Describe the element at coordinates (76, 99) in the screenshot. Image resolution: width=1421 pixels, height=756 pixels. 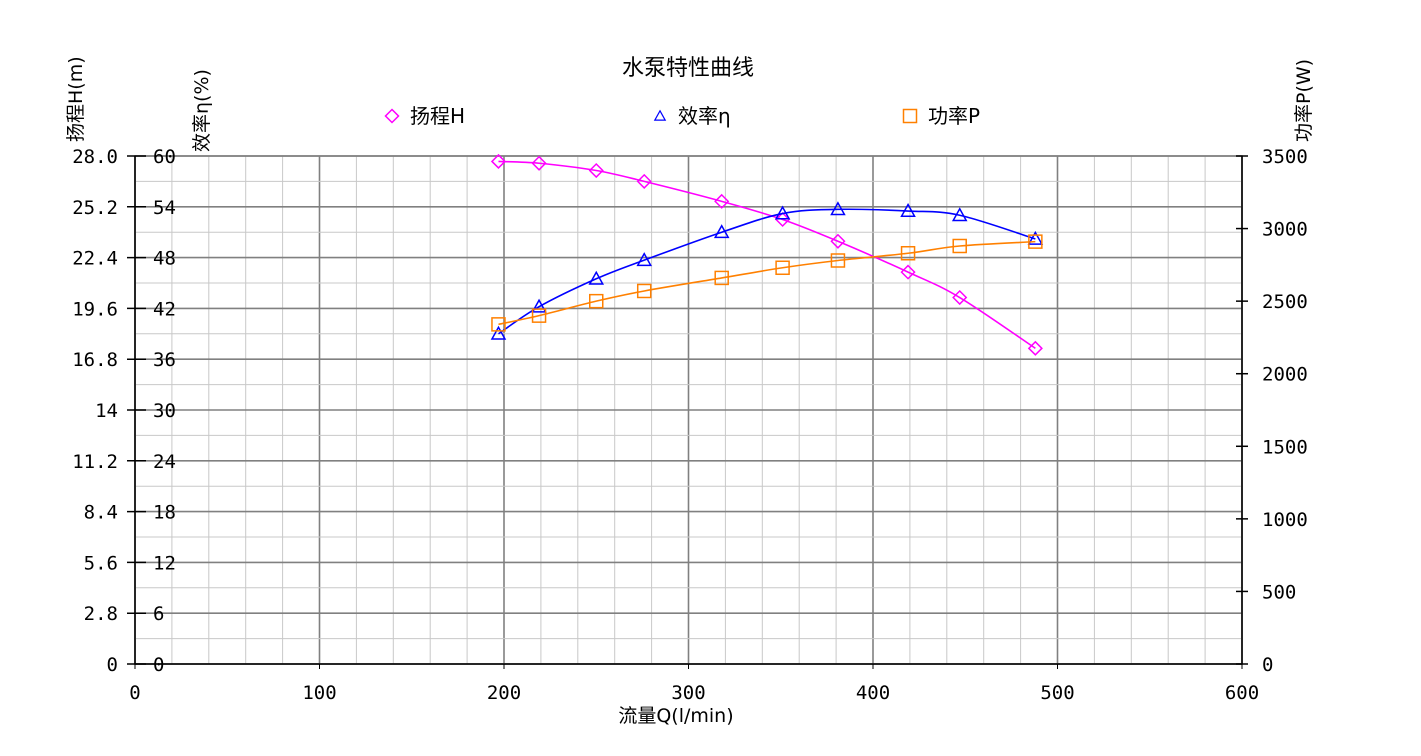
I see `head-axis-label: 扬程H(m)` at that location.